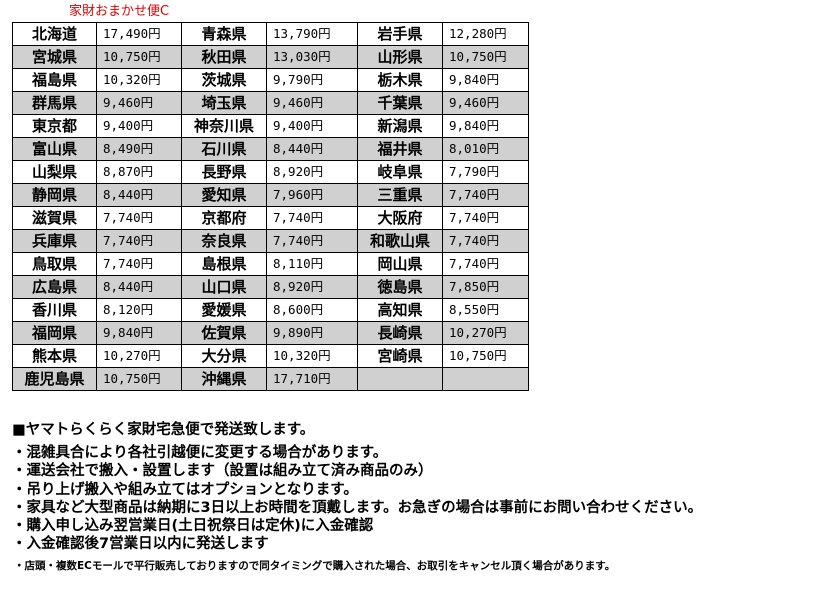 The height and width of the screenshot is (595, 822). What do you see at coordinates (400, 57) in the screenshot?
I see `prefecture-cell: 山形県` at bounding box center [400, 57].